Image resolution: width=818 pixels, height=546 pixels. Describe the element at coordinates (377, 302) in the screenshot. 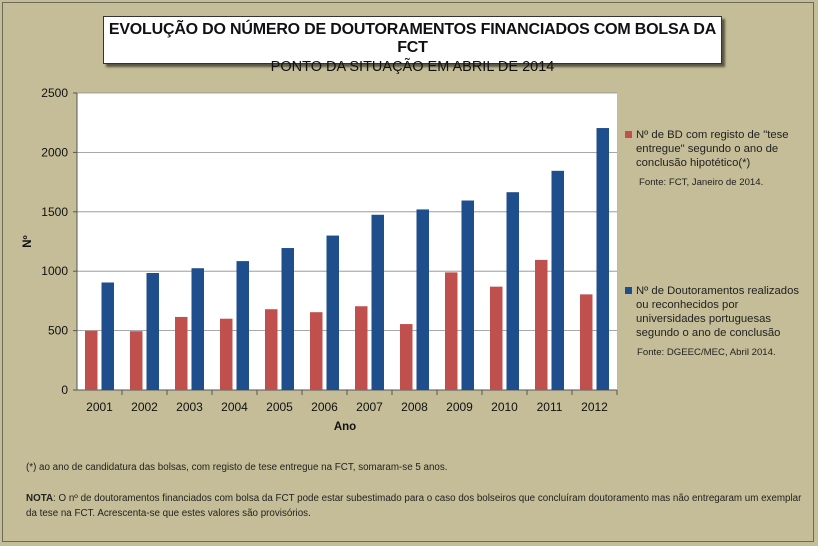

I see `bar-blue-2007` at that location.